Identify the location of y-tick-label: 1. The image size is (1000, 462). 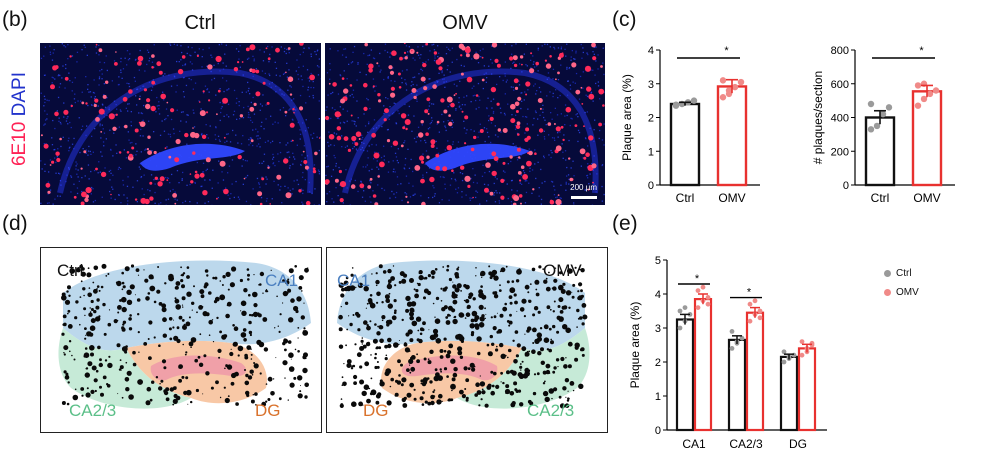
(651, 152).